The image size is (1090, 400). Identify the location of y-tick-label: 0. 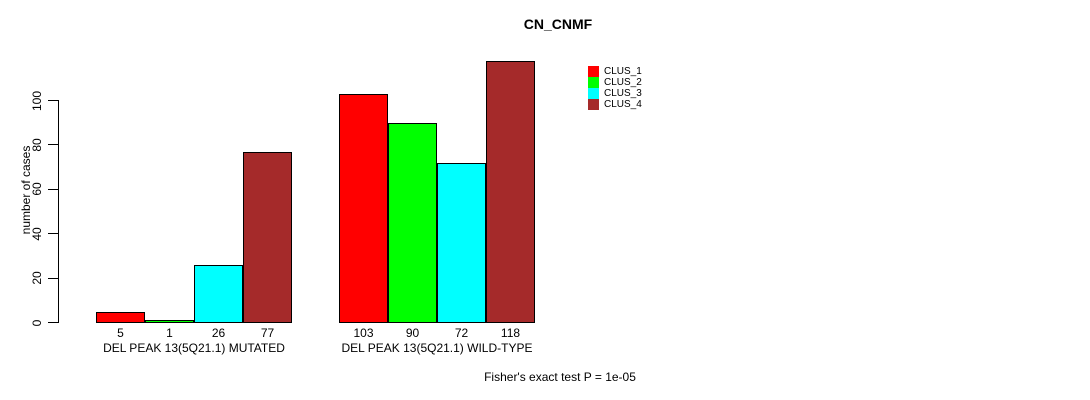
(37, 322).